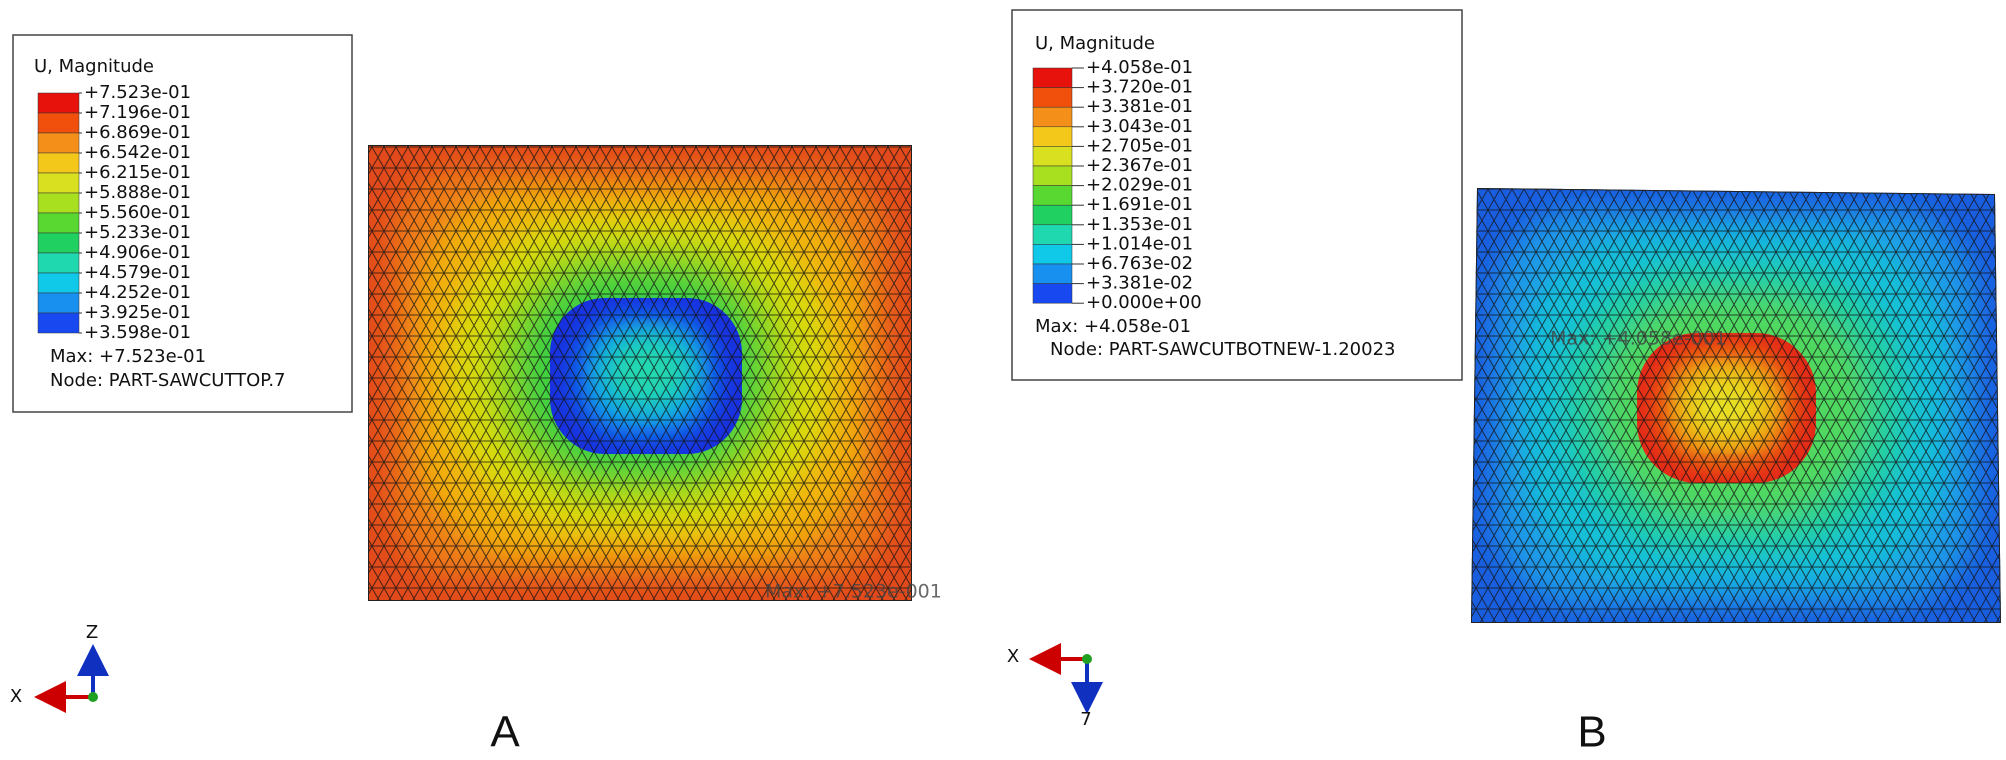  I want to click on plot-annotation: Max: +4.058e-001, so click(1638, 339).